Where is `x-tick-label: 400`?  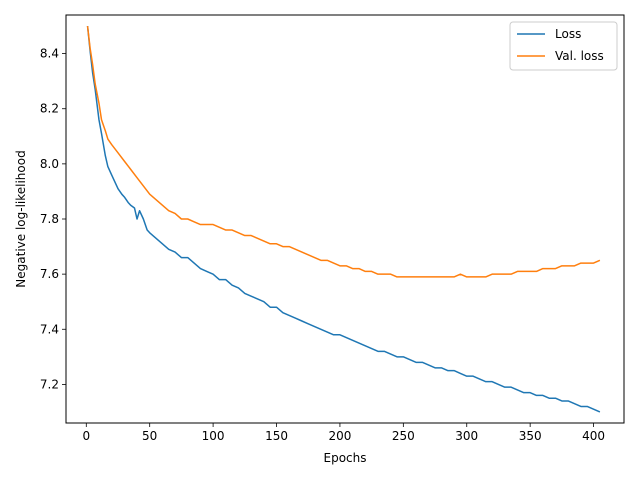
x-tick-label: 400 is located at coordinates (593, 436).